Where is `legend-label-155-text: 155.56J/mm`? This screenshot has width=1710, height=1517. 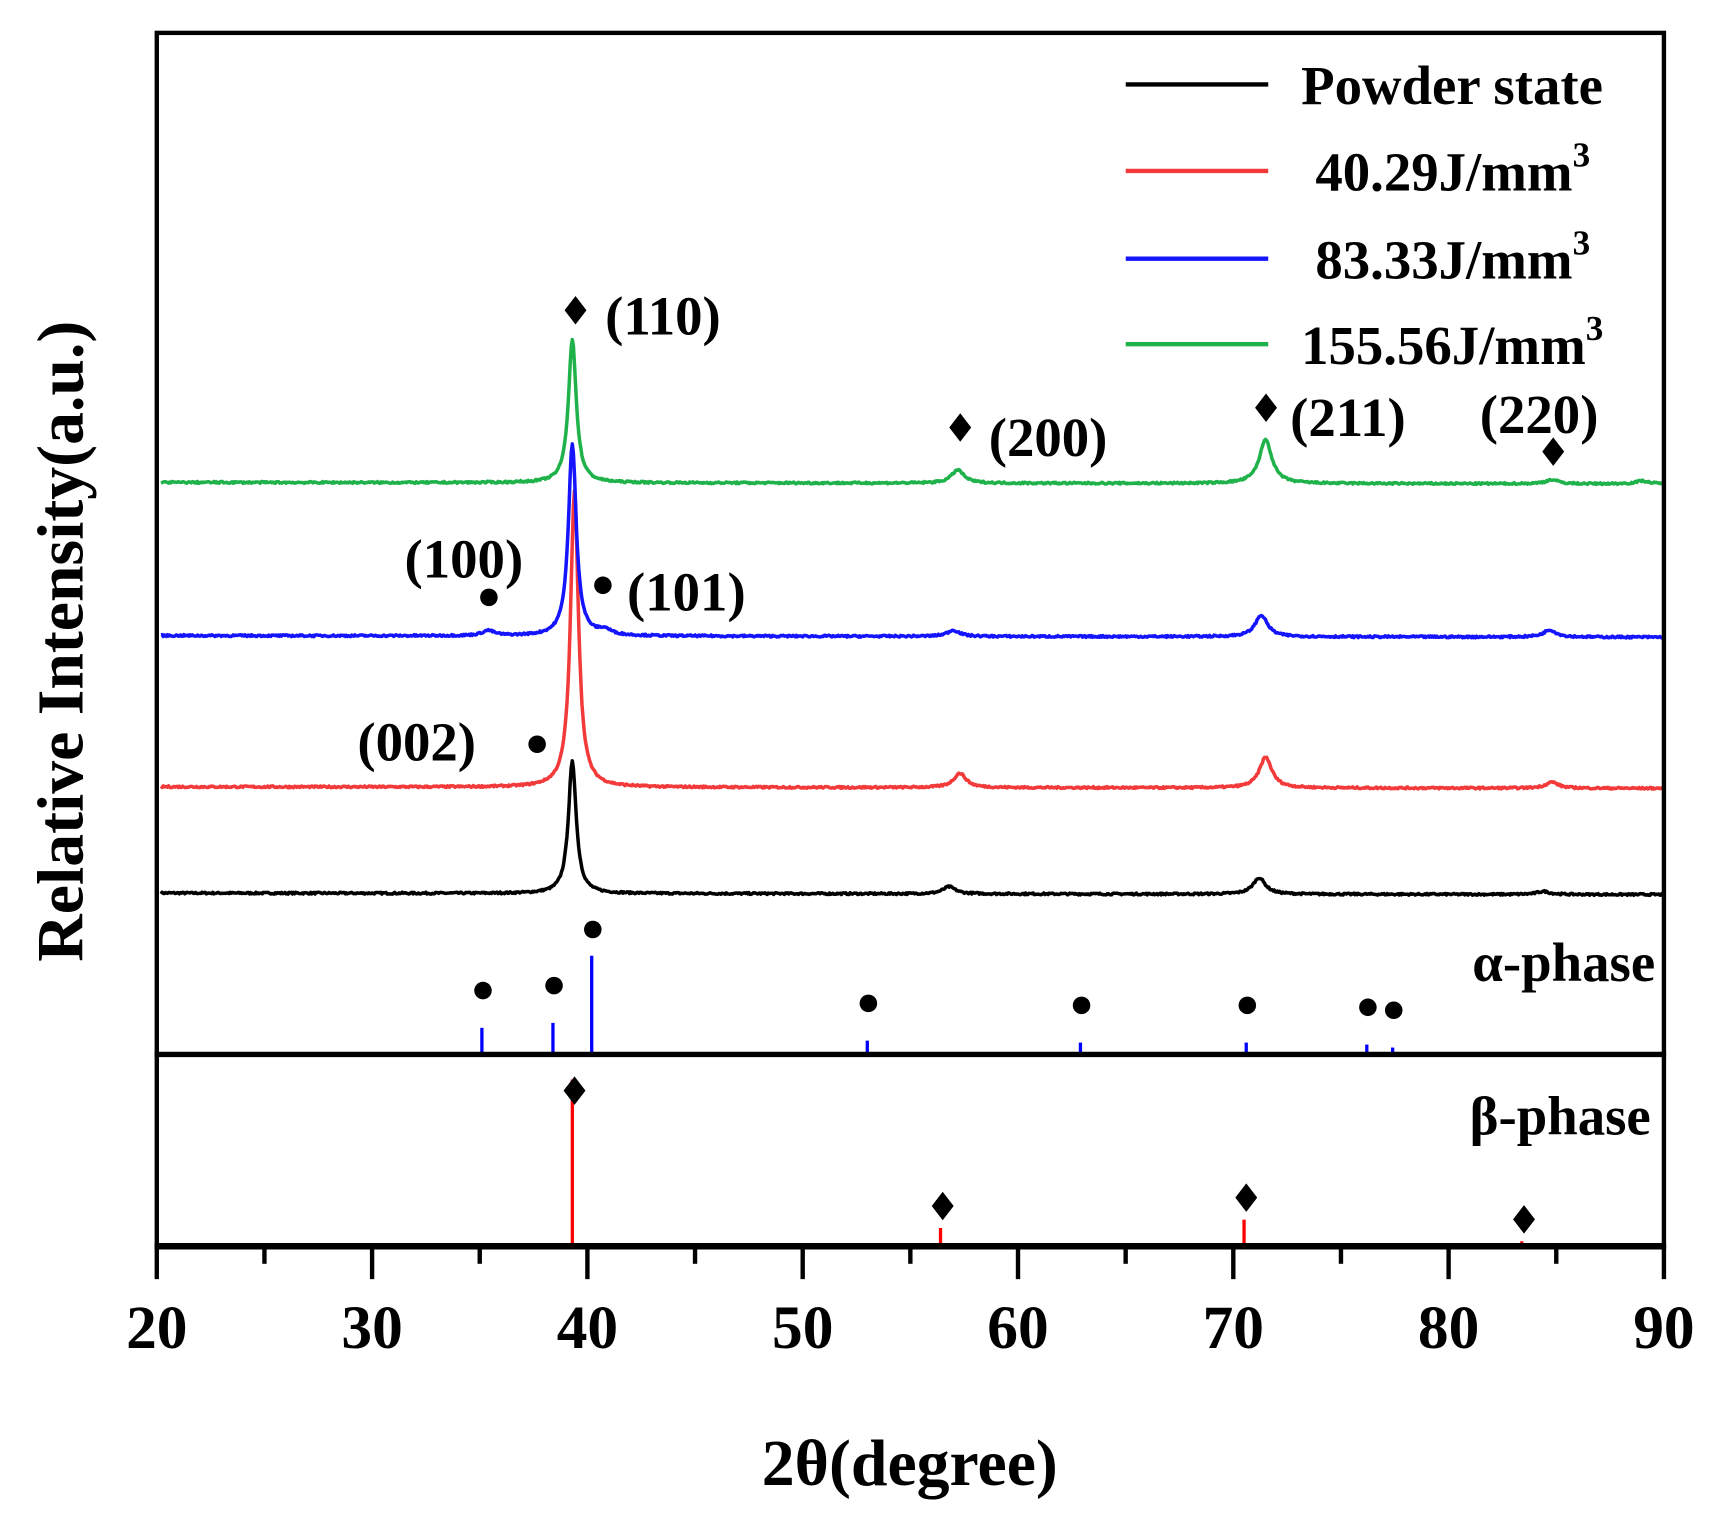
legend-label-155-text: 155.56J/mm is located at coordinates (1443, 345).